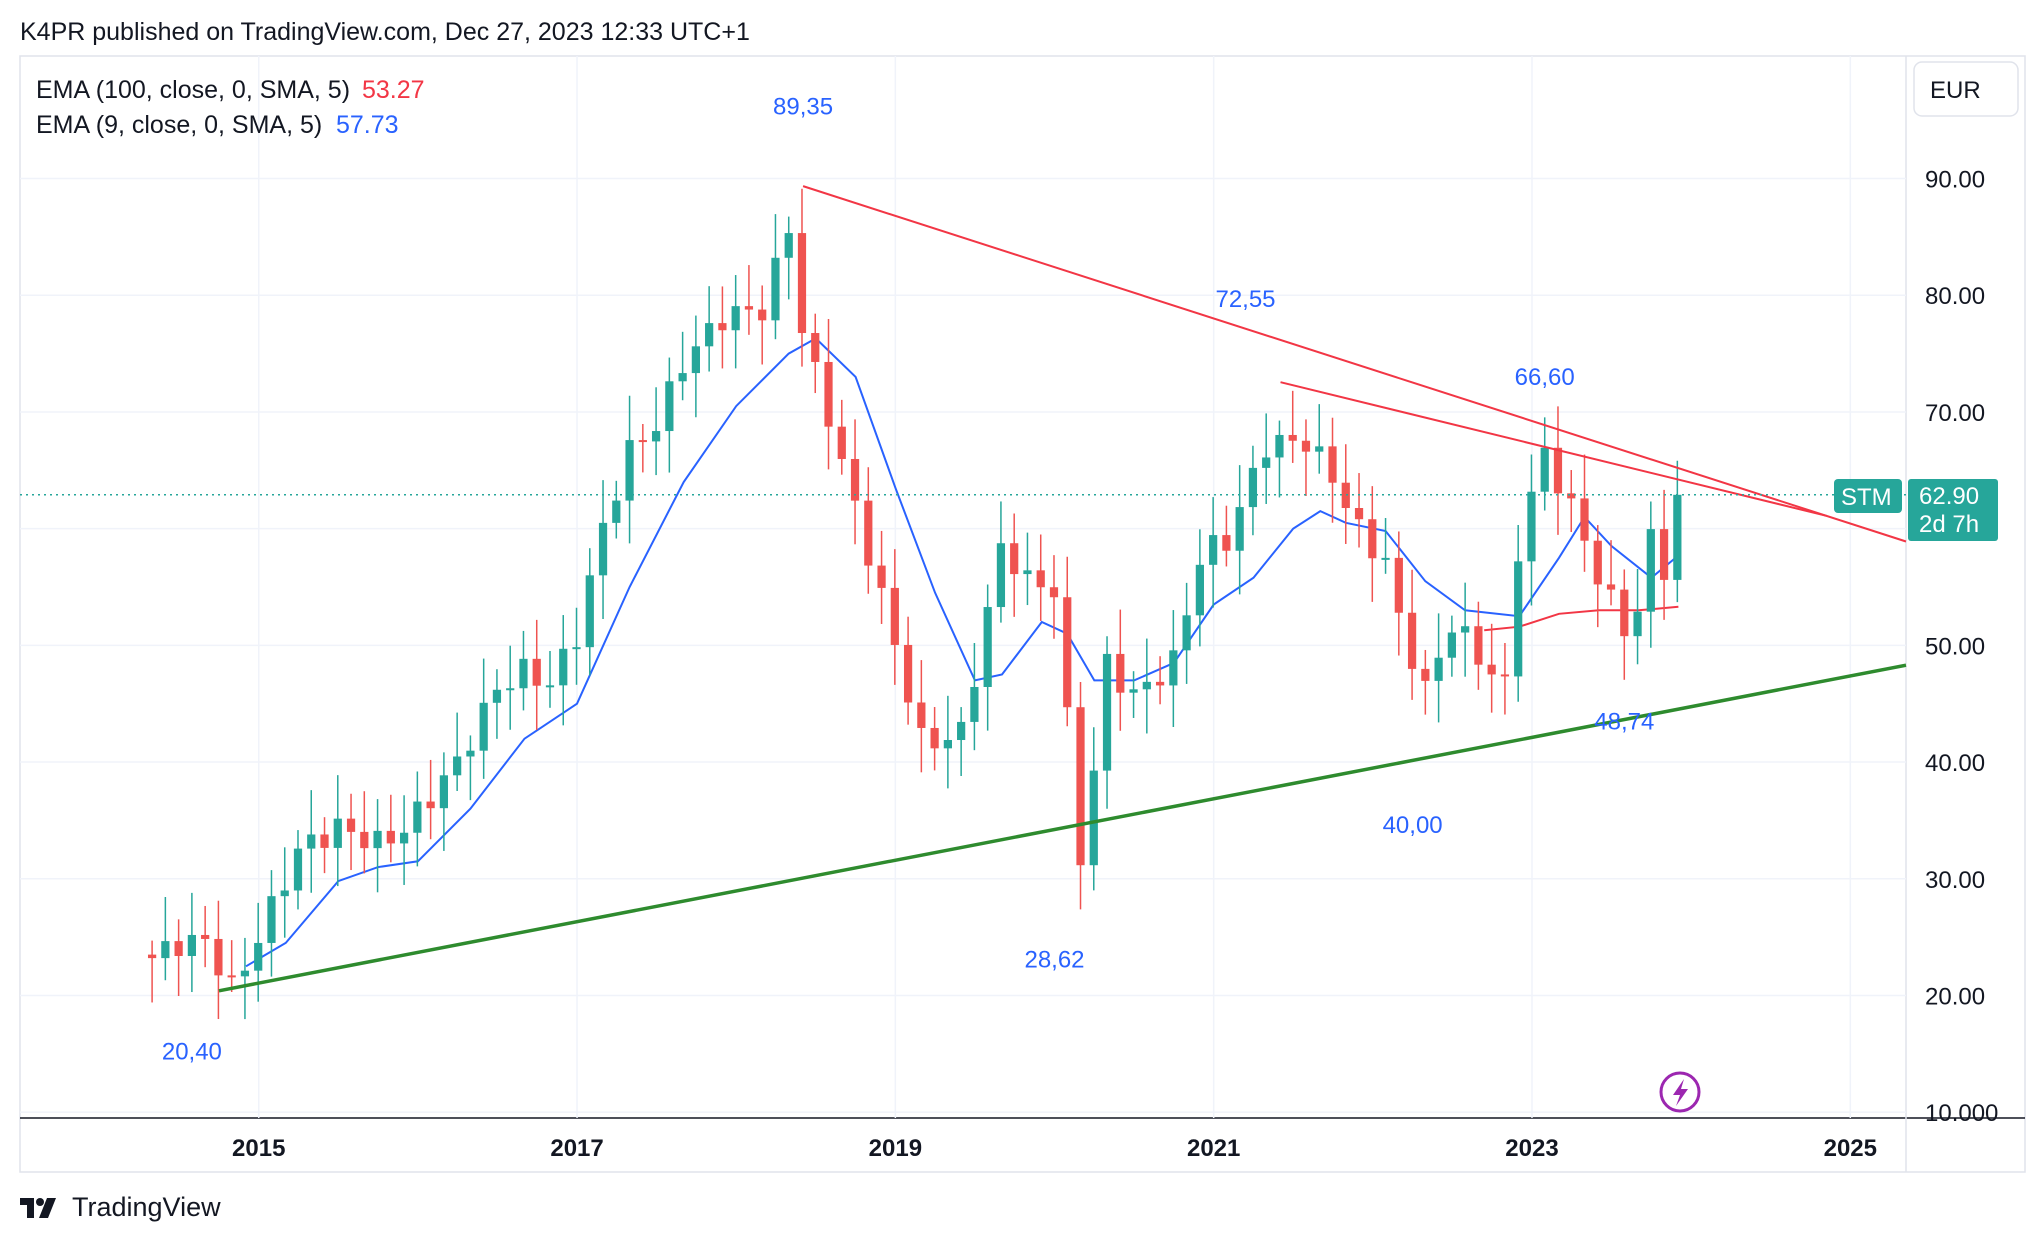  I want to click on price-tick-label: 30.00, so click(1955, 880).